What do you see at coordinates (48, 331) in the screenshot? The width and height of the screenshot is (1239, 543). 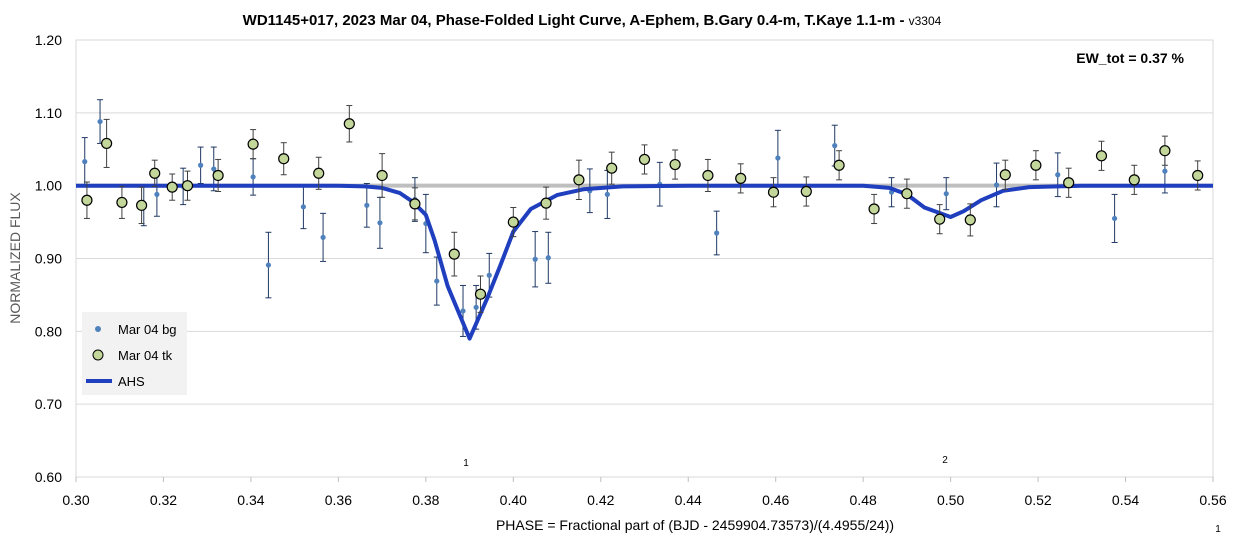 I see `y-tick-label: 0.80` at bounding box center [48, 331].